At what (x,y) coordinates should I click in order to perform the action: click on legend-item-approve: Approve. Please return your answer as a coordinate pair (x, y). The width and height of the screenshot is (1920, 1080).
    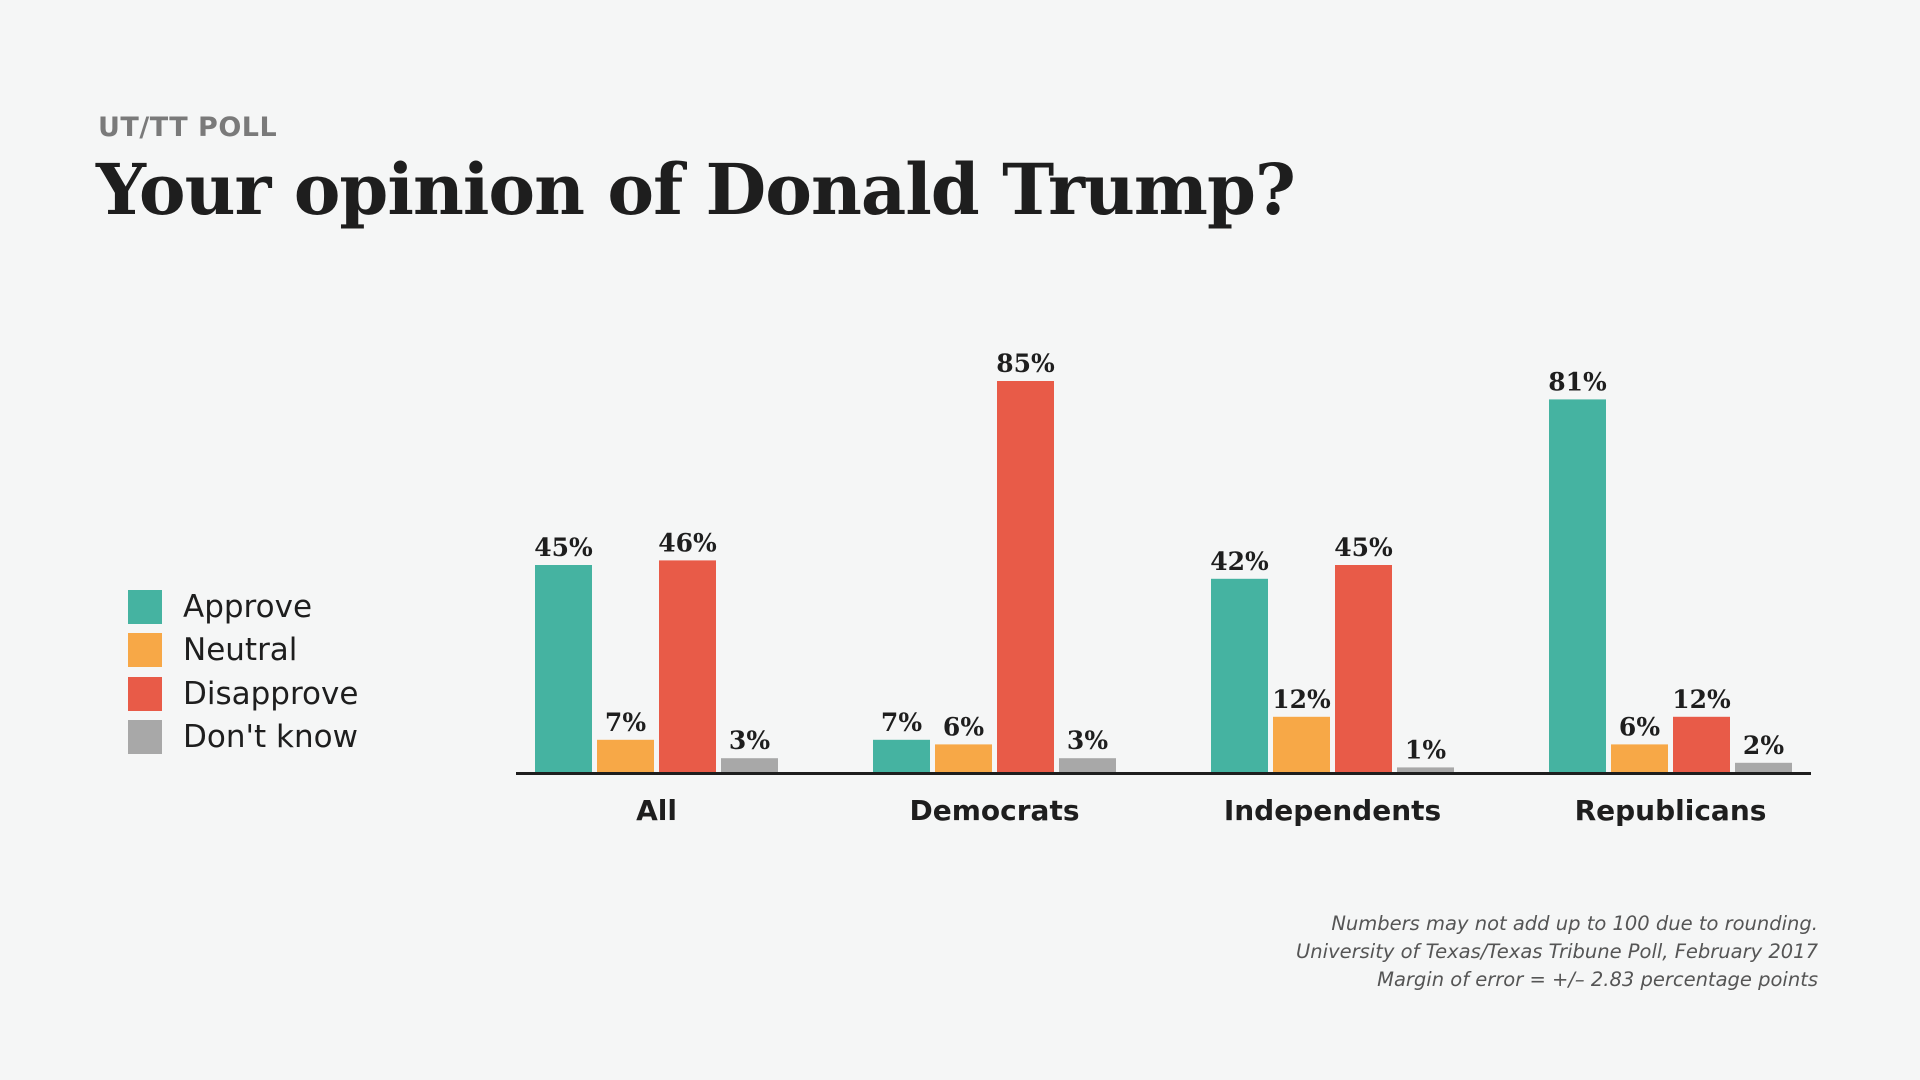
    Looking at the image, I should click on (243, 607).